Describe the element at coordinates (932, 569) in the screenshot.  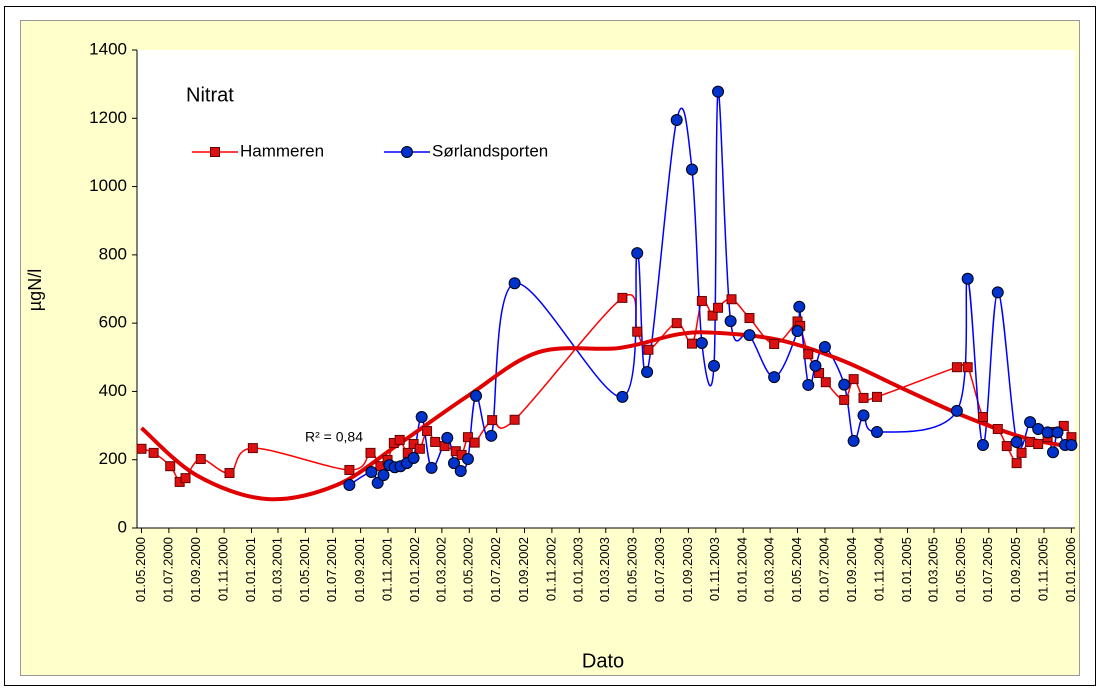
I see `x-tick-label: 01.03.2005` at that location.